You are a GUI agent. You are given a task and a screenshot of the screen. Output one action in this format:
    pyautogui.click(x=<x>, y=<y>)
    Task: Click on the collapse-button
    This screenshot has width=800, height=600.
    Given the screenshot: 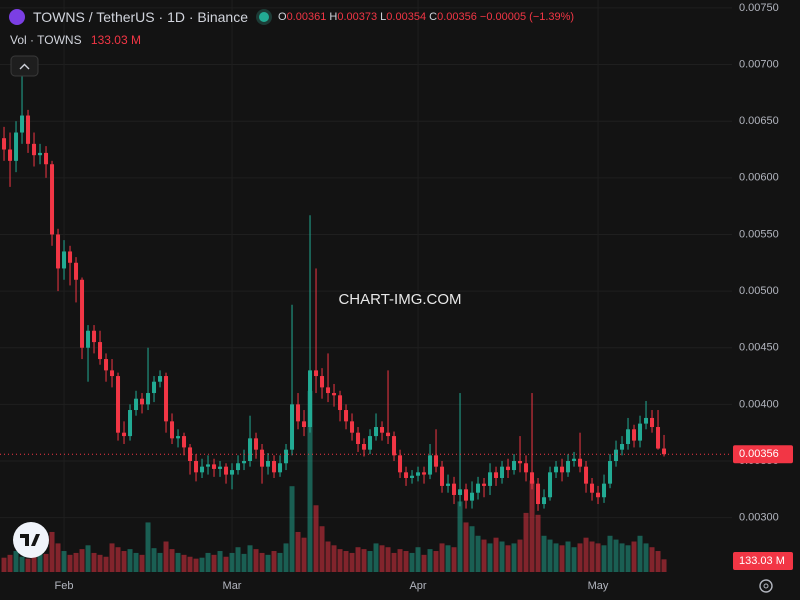 What is the action you would take?
    pyautogui.click(x=24, y=66)
    